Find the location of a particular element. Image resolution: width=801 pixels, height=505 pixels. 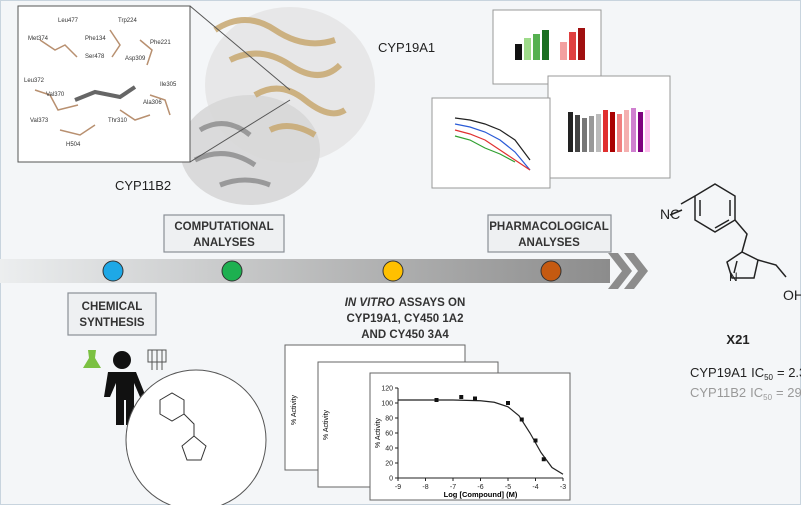

scaffold-structure is located at coordinates (183, 426).